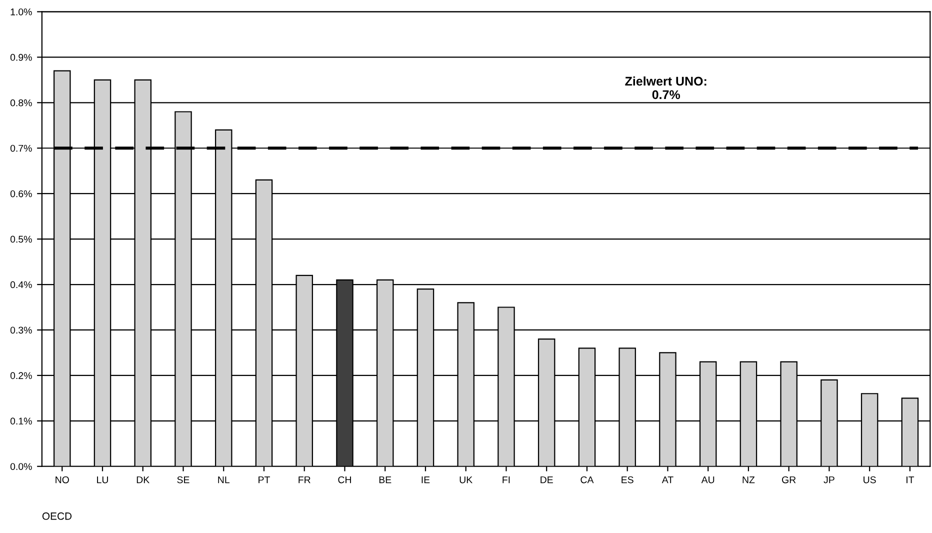 The height and width of the screenshot is (533, 932). What do you see at coordinates (789, 480) in the screenshot?
I see `x-tick-label: GR` at bounding box center [789, 480].